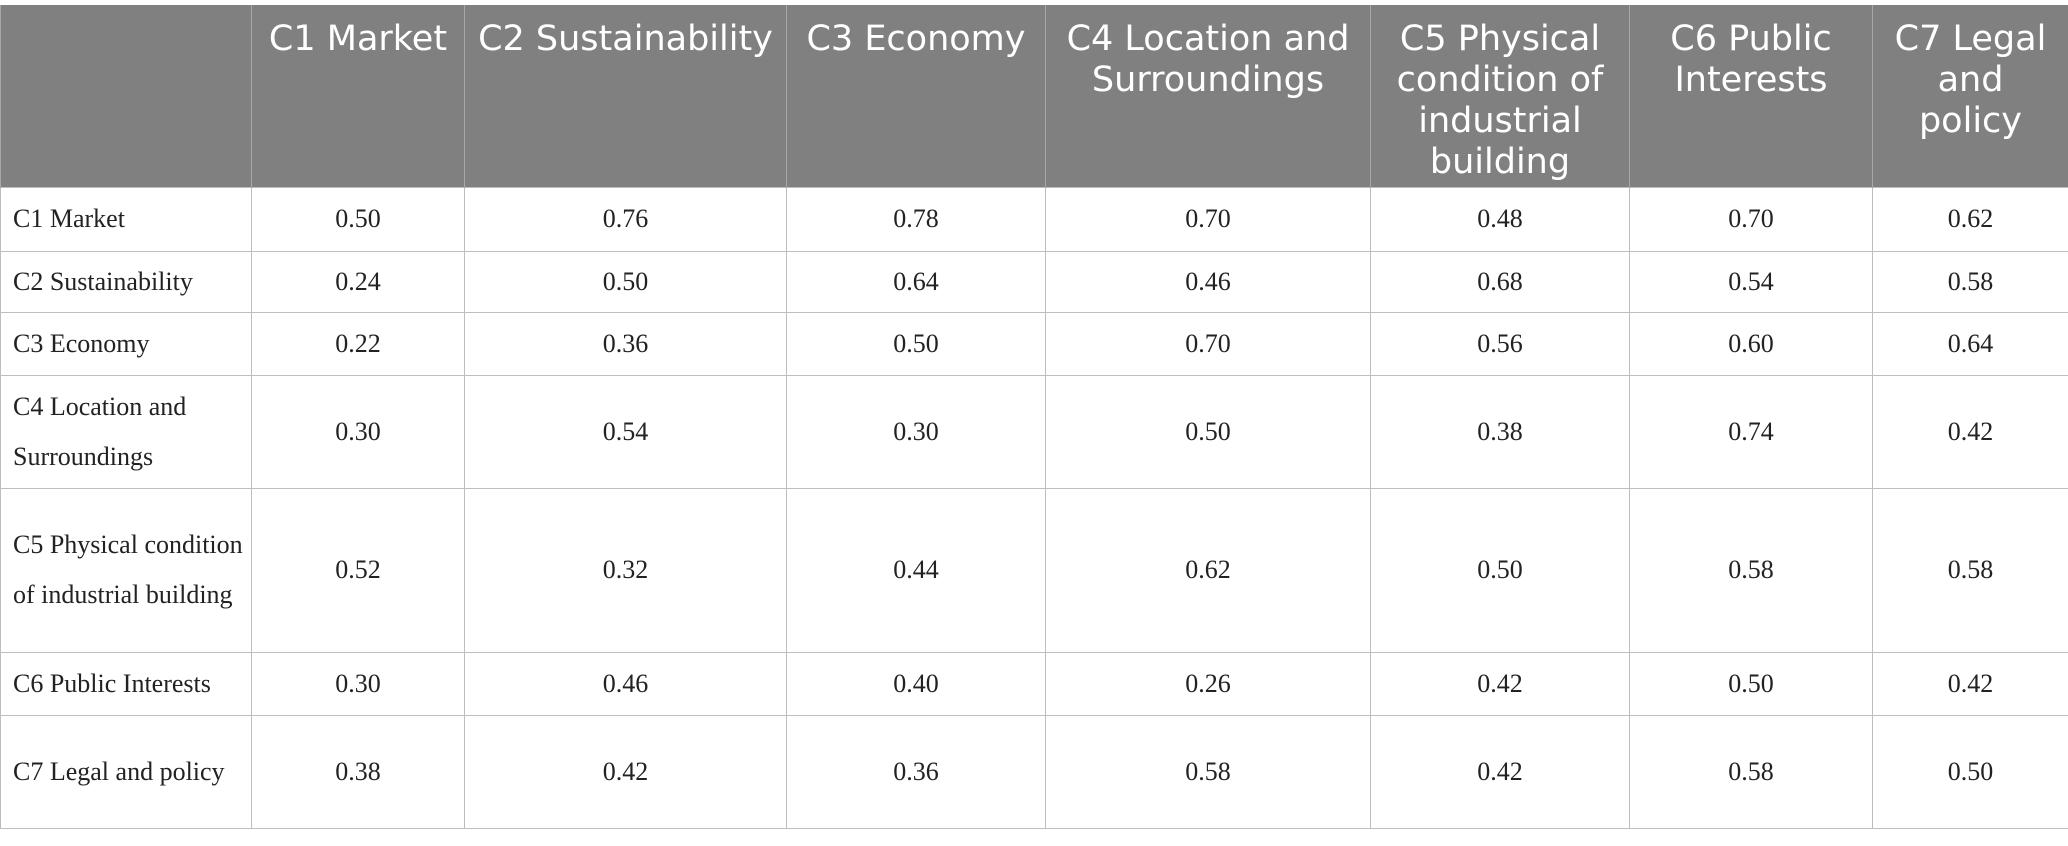  Describe the element at coordinates (625, 96) in the screenshot. I see `column-header: C2 Sustainability` at that location.